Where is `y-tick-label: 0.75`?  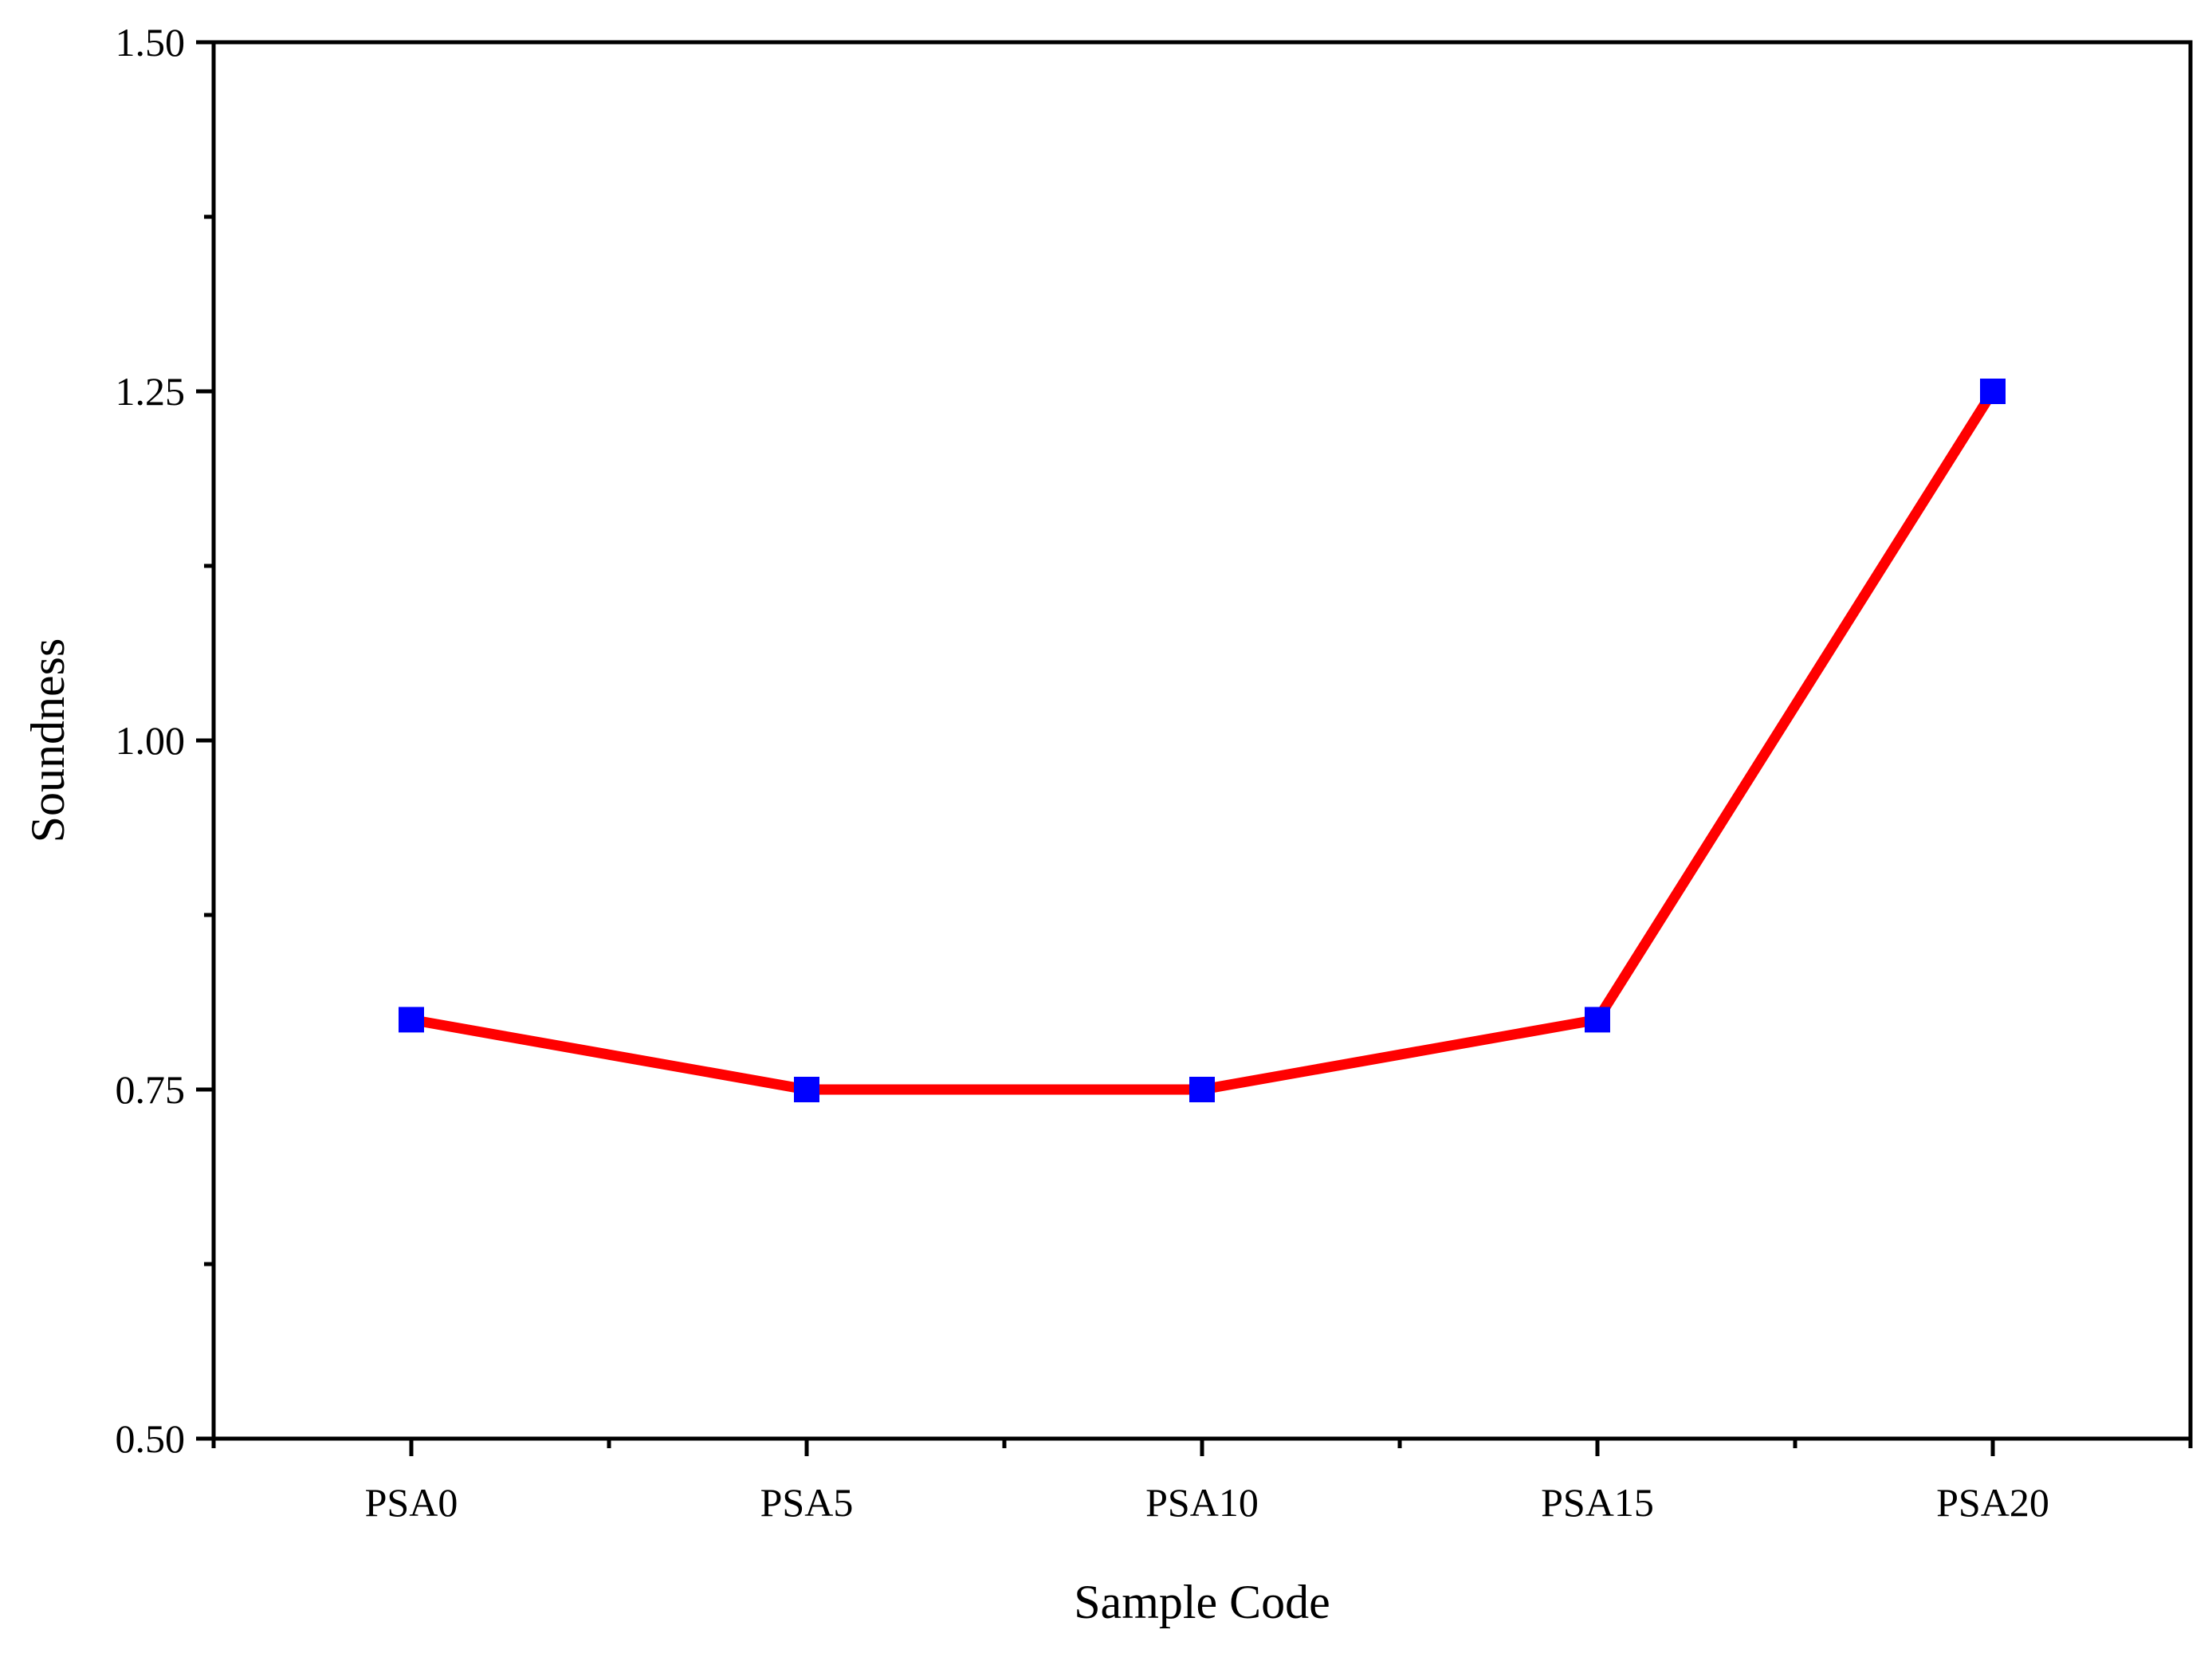 y-tick-label: 0.75 is located at coordinates (151, 1089).